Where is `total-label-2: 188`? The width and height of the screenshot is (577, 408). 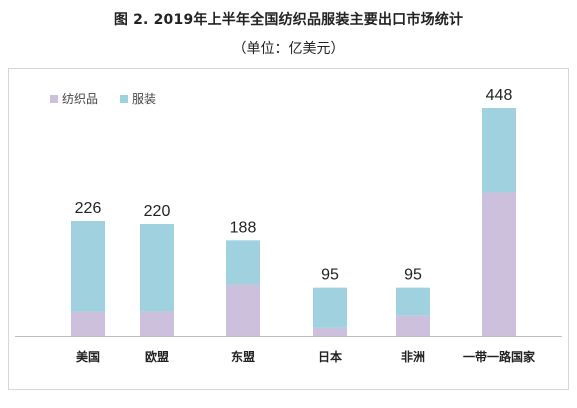
total-label-2: 188 is located at coordinates (243, 227).